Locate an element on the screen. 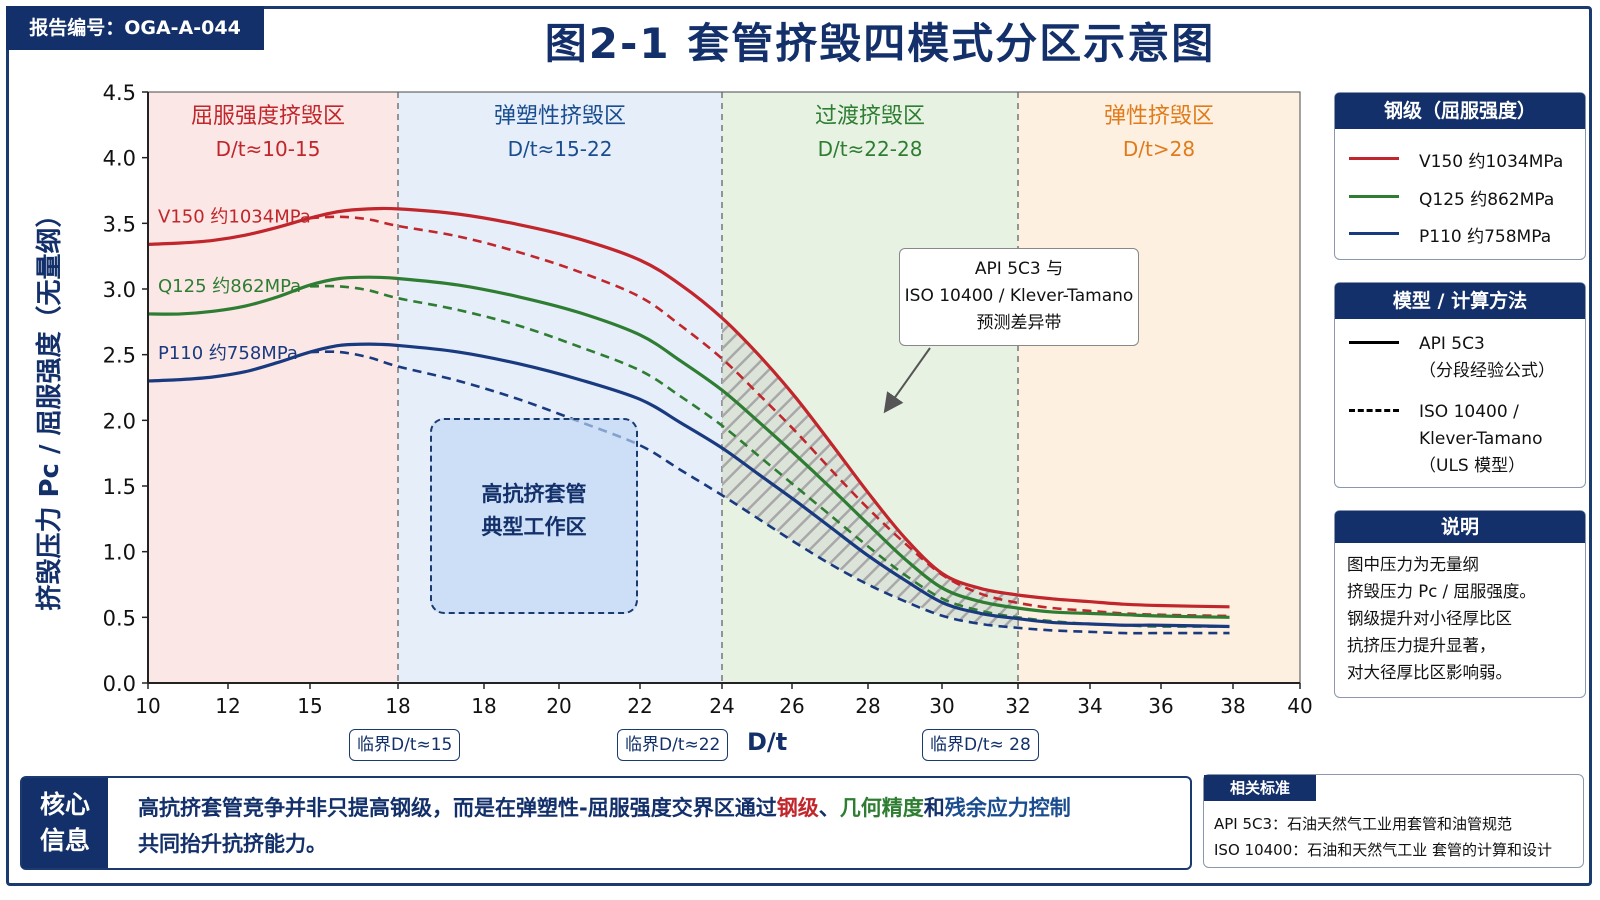  x-tick-label: 22 is located at coordinates (639, 706).